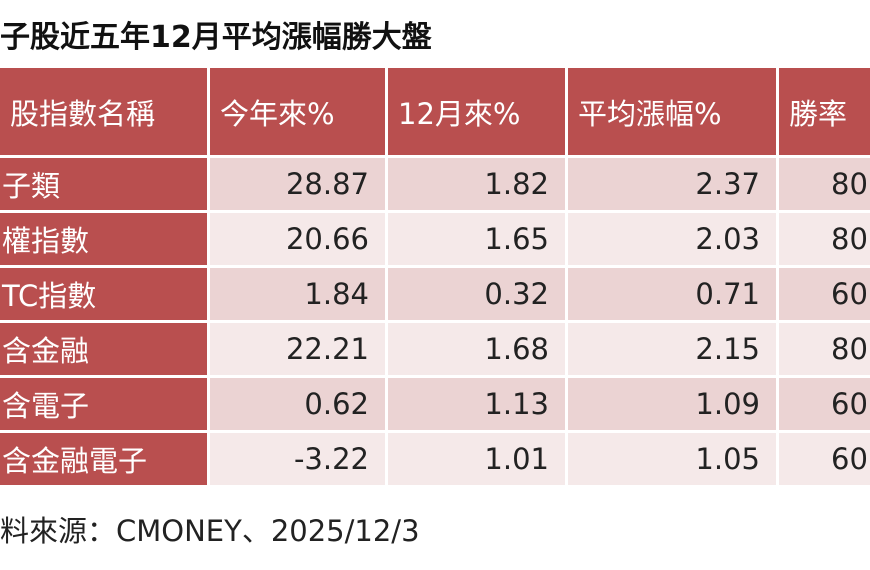 The height and width of the screenshot is (570, 870). What do you see at coordinates (672, 239) in the screenshot?
I see `value-cell: 2.03` at bounding box center [672, 239].